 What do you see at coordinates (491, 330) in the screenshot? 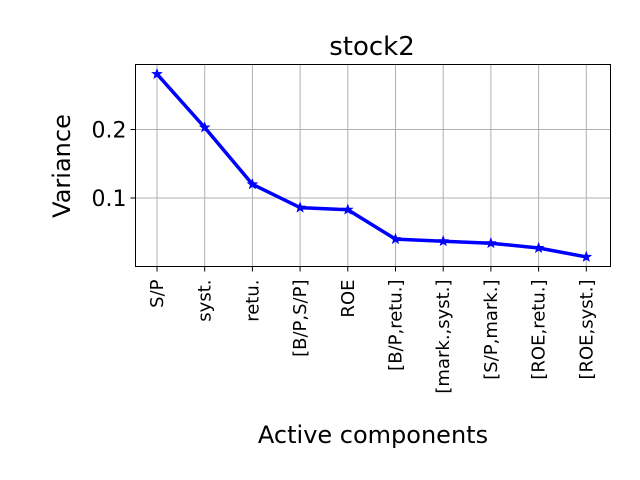
I see `x-tick-label: [S/P,mark.]` at bounding box center [491, 330].